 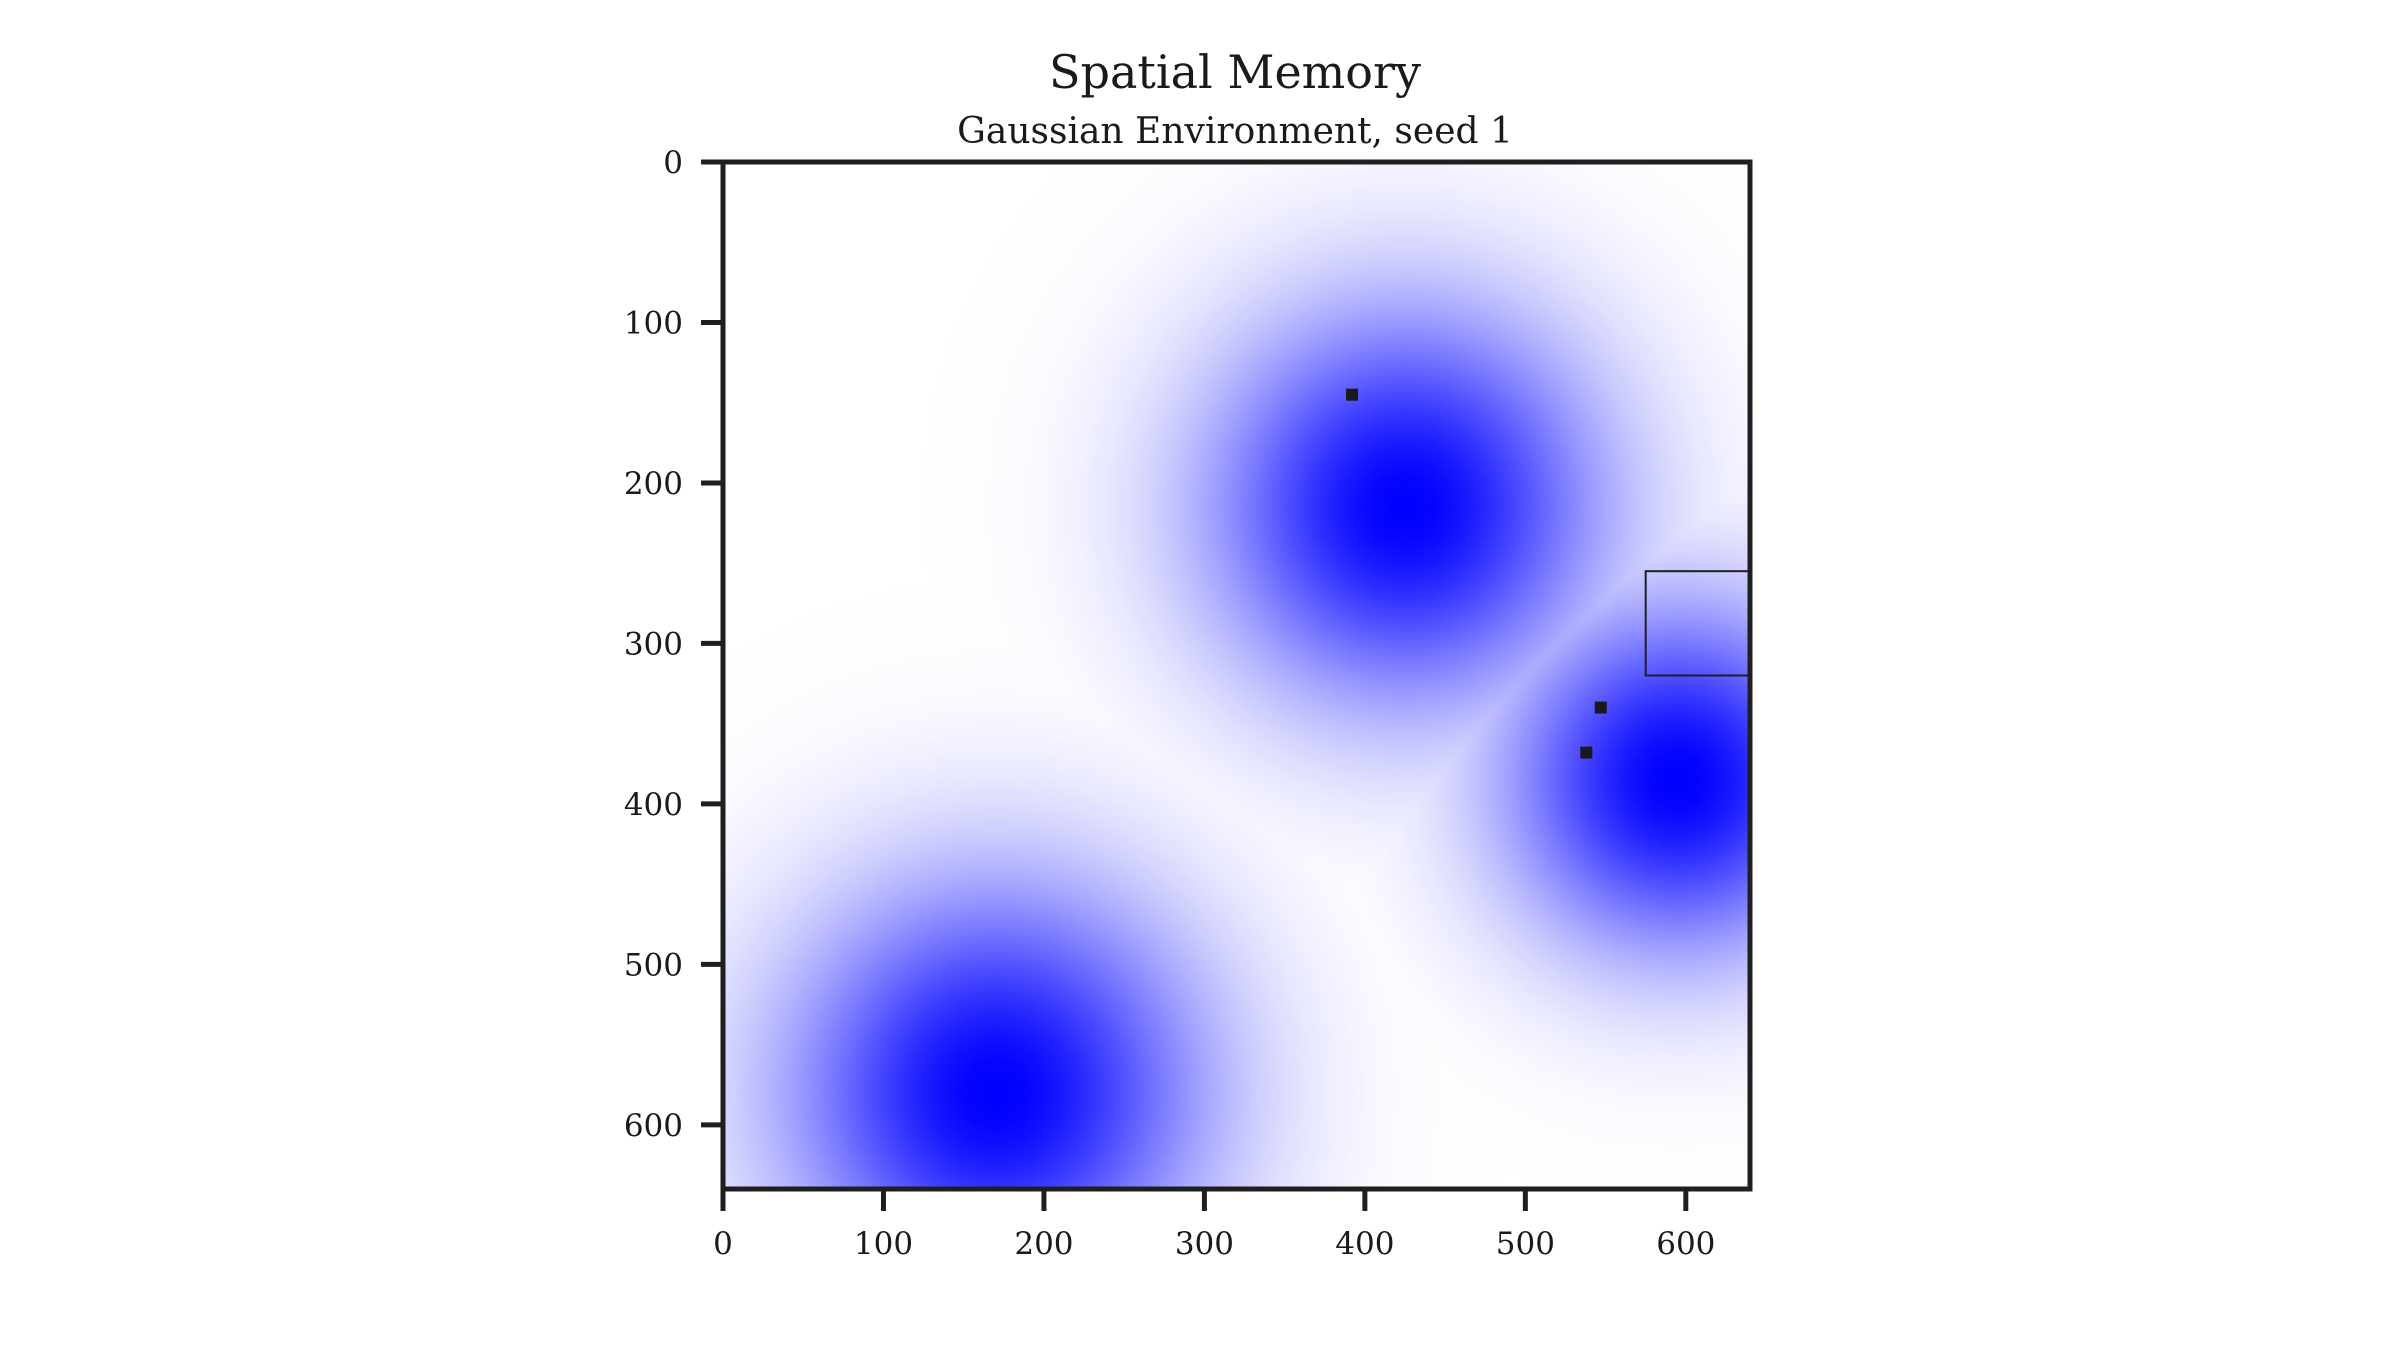 I want to click on chart-title: Spatial Memory, so click(x=1235, y=72).